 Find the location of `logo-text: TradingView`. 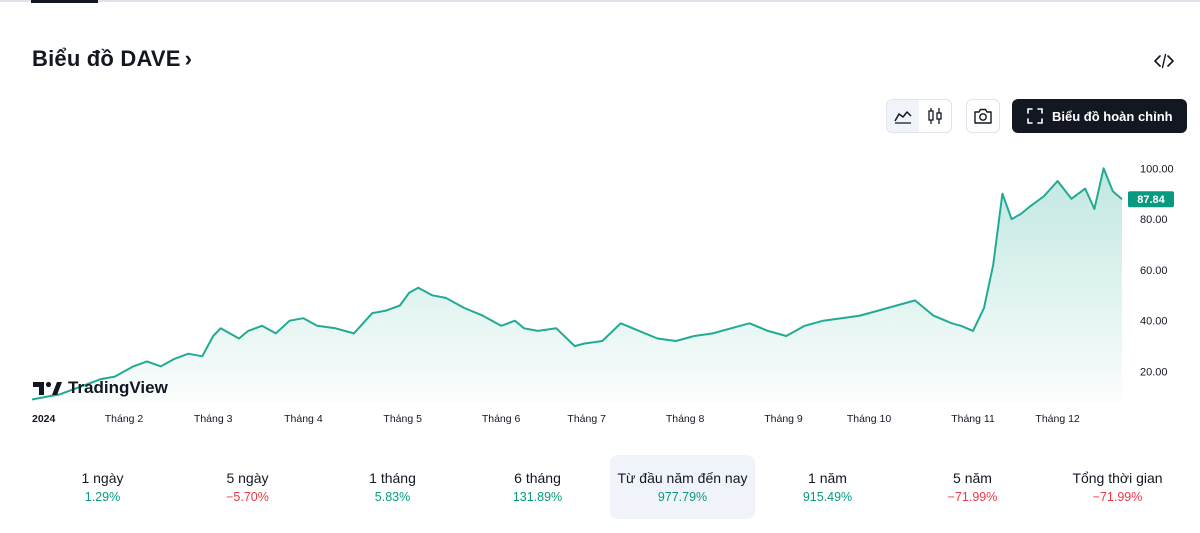

logo-text: TradingView is located at coordinates (118, 387).